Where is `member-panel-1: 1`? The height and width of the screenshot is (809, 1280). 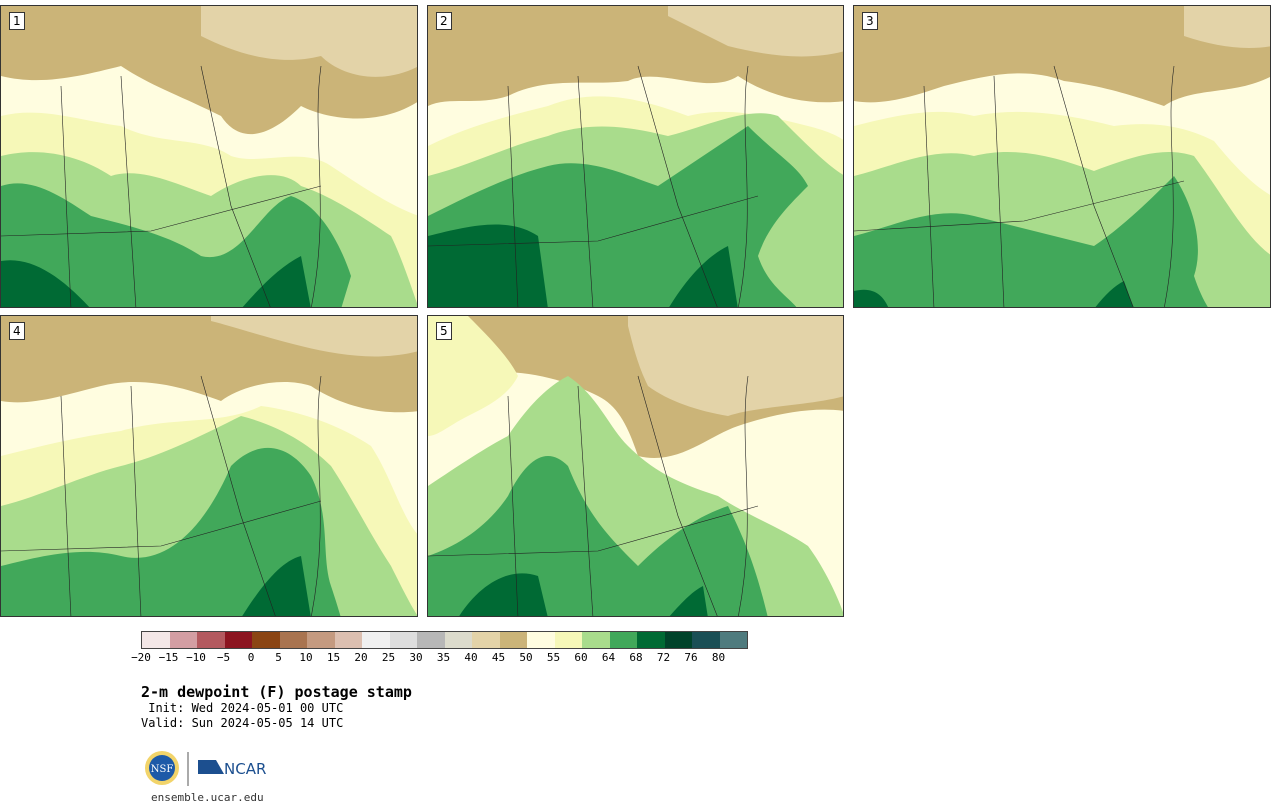
member-panel-1: 1 is located at coordinates (209, 156).